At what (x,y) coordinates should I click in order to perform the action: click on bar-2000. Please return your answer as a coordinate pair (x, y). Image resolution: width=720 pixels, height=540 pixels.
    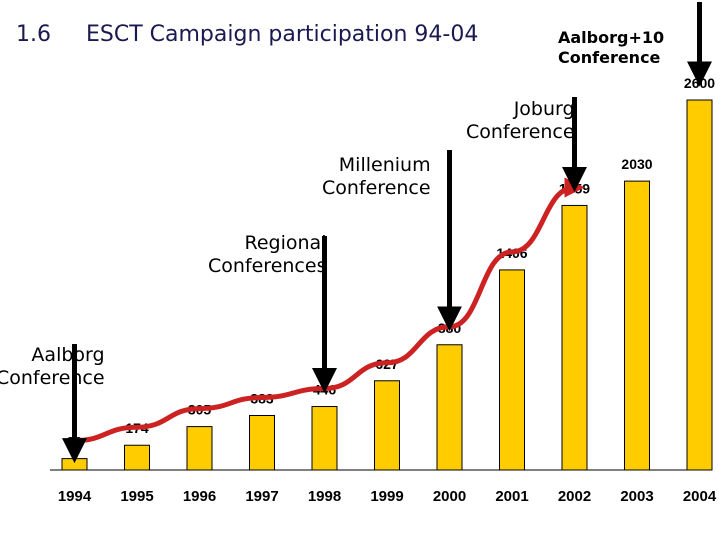
    Looking at the image, I should click on (449, 407).